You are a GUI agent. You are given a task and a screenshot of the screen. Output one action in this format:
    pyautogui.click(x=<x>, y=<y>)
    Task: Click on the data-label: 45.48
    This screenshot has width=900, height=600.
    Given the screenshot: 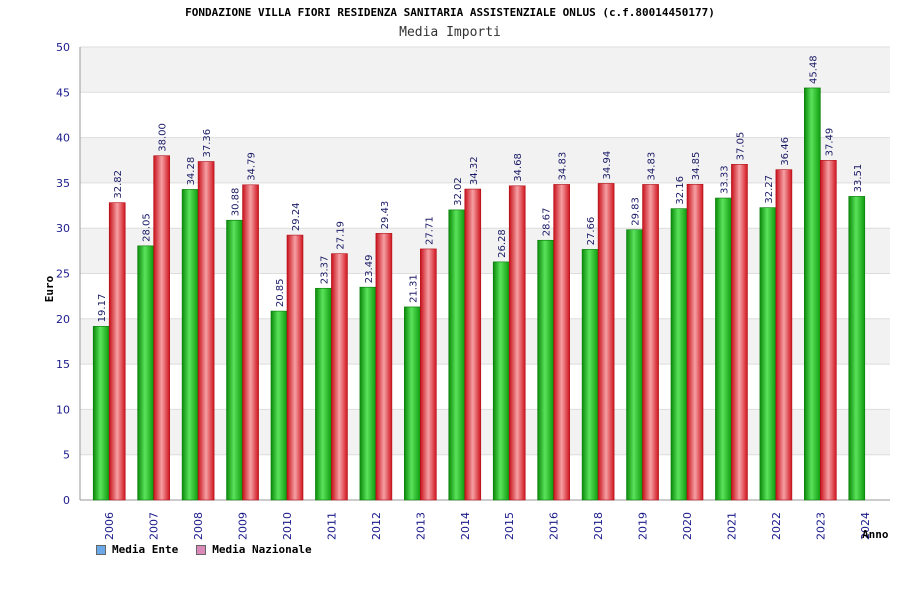 What is the action you would take?
    pyautogui.click(x=813, y=69)
    